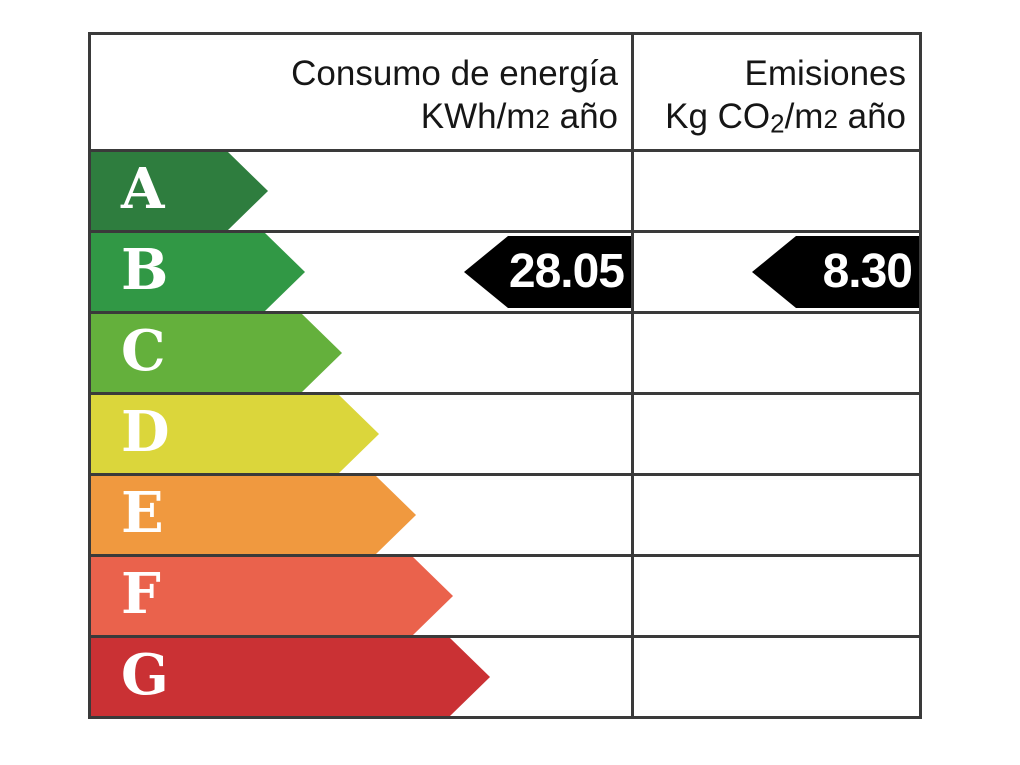 This screenshot has height=765, width=1020. What do you see at coordinates (141, 594) in the screenshot?
I see `rating-letter: F` at bounding box center [141, 594].